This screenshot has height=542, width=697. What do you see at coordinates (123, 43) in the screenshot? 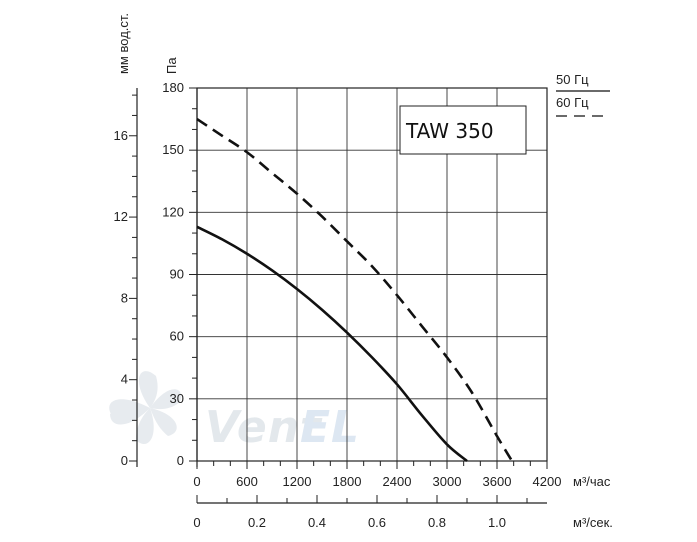
I see `y2-axis-label-mm: мм вод.ст.` at bounding box center [123, 43].